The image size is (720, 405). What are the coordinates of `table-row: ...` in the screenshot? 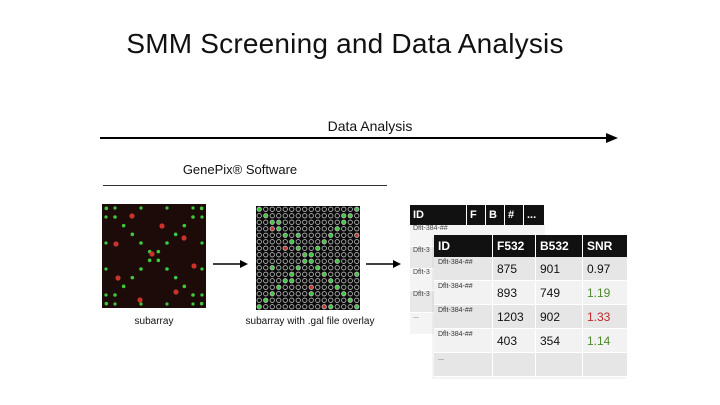 It's located at (531, 364).